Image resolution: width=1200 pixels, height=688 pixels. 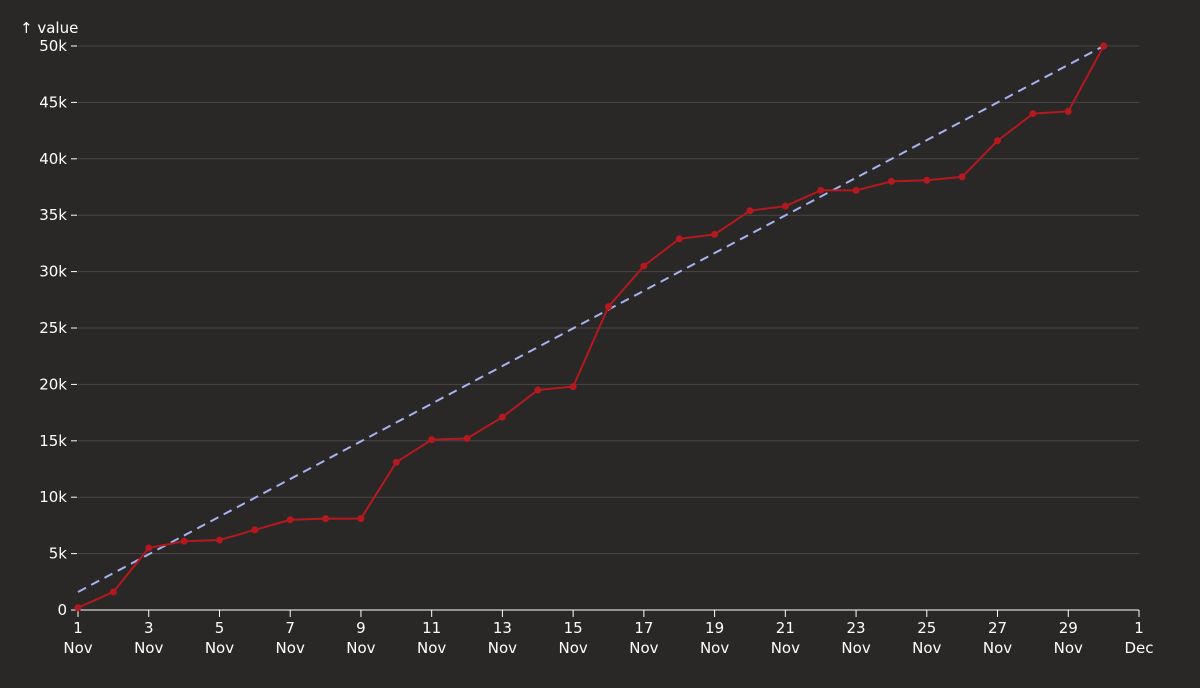 What do you see at coordinates (361, 628) in the screenshot?
I see `x-tick-label-day: 9` at bounding box center [361, 628].